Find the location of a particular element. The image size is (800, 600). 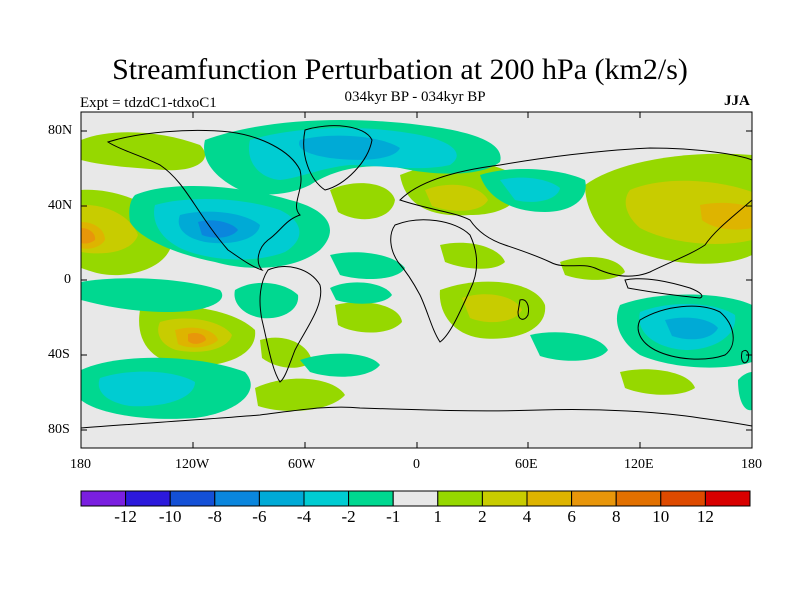

lat-label-40n: 40N is located at coordinates (60, 205).